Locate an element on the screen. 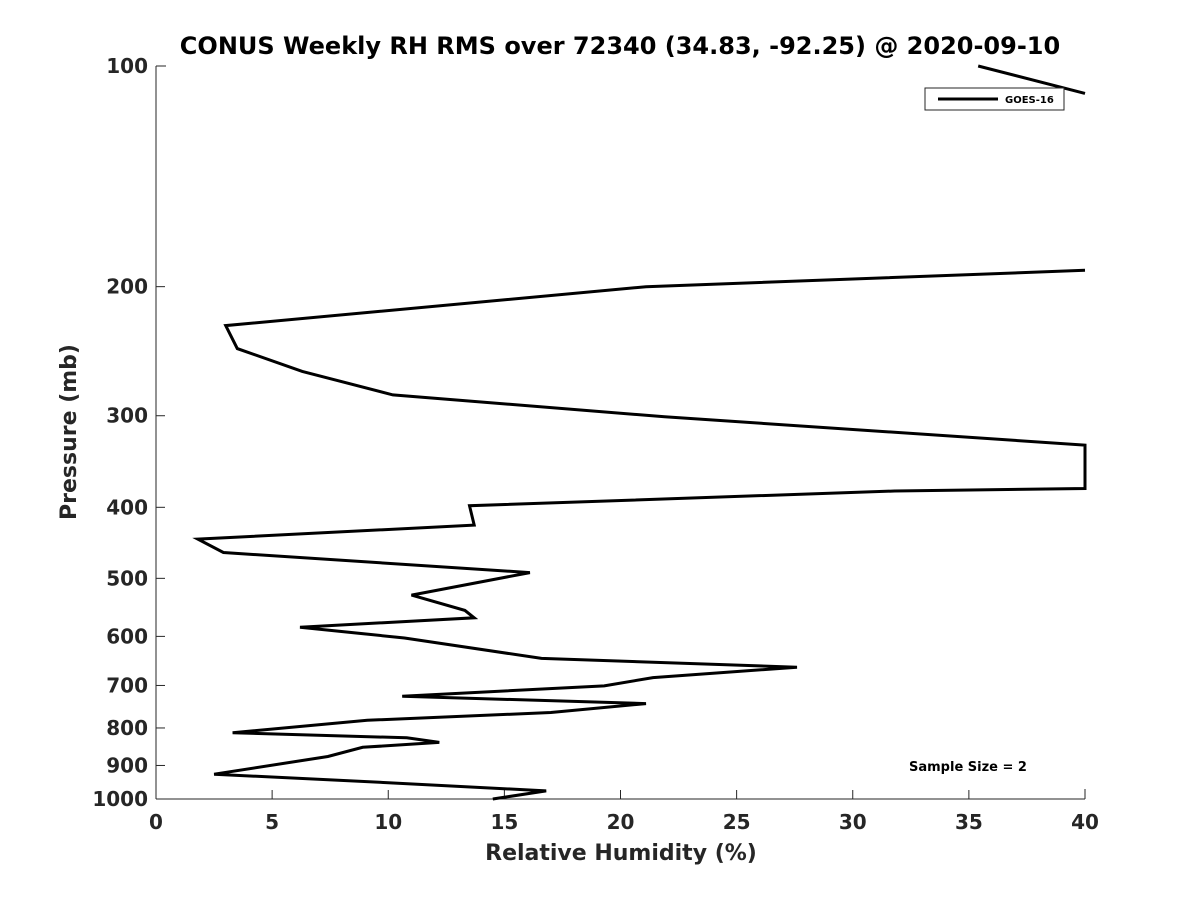 The height and width of the screenshot is (900, 1200). x-tick-label: 10 is located at coordinates (388, 822).